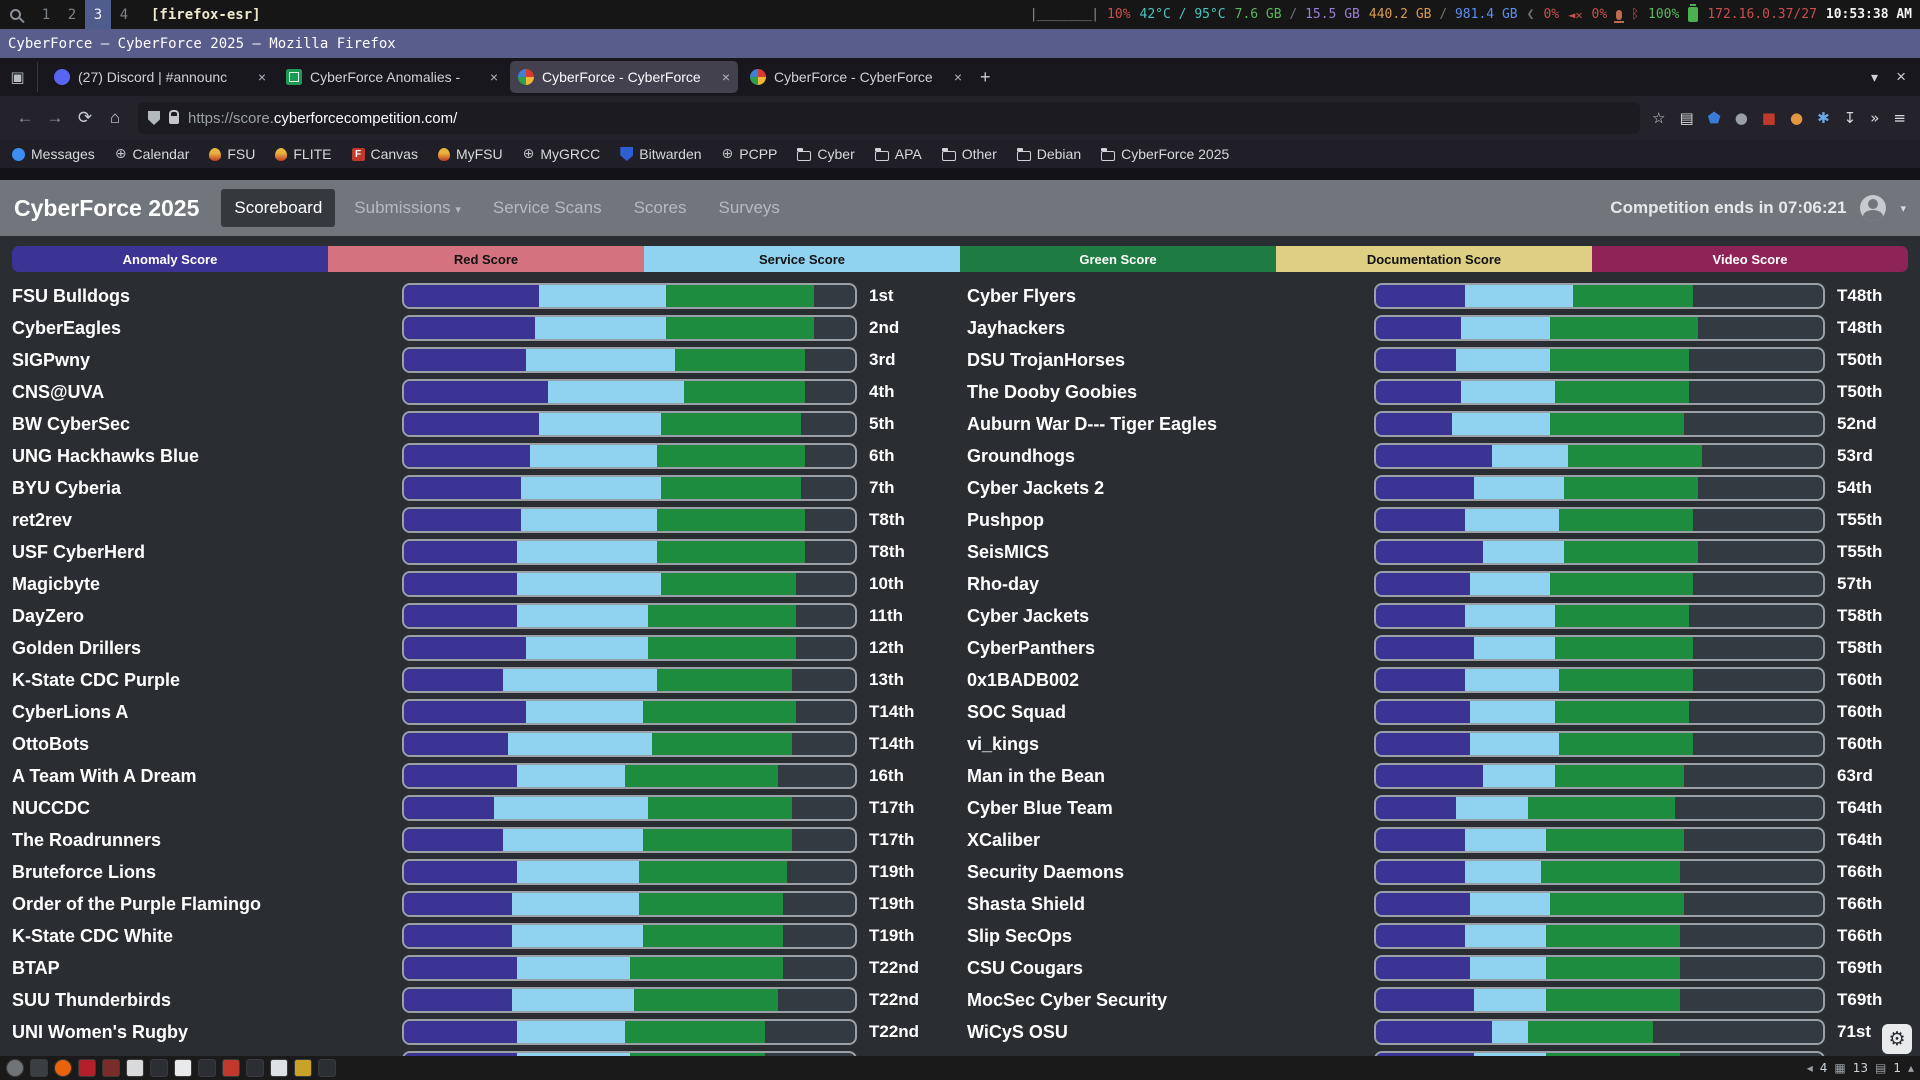 This screenshot has height=1080, width=1920. What do you see at coordinates (1823, 1068) in the screenshot?
I see `tray-count-windows: 4` at bounding box center [1823, 1068].